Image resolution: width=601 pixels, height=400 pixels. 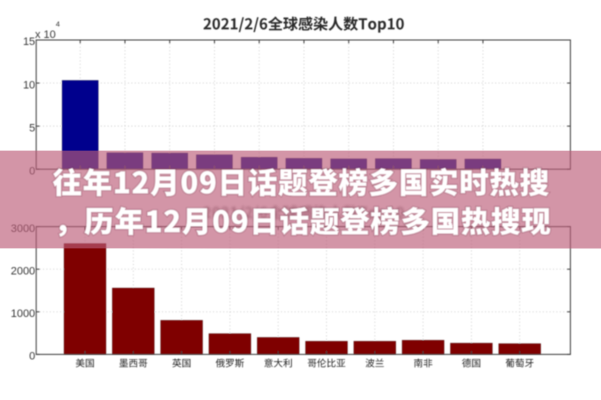 What do you see at coordinates (58, 24) in the screenshot?
I see `svg-text: 4` at bounding box center [58, 24].